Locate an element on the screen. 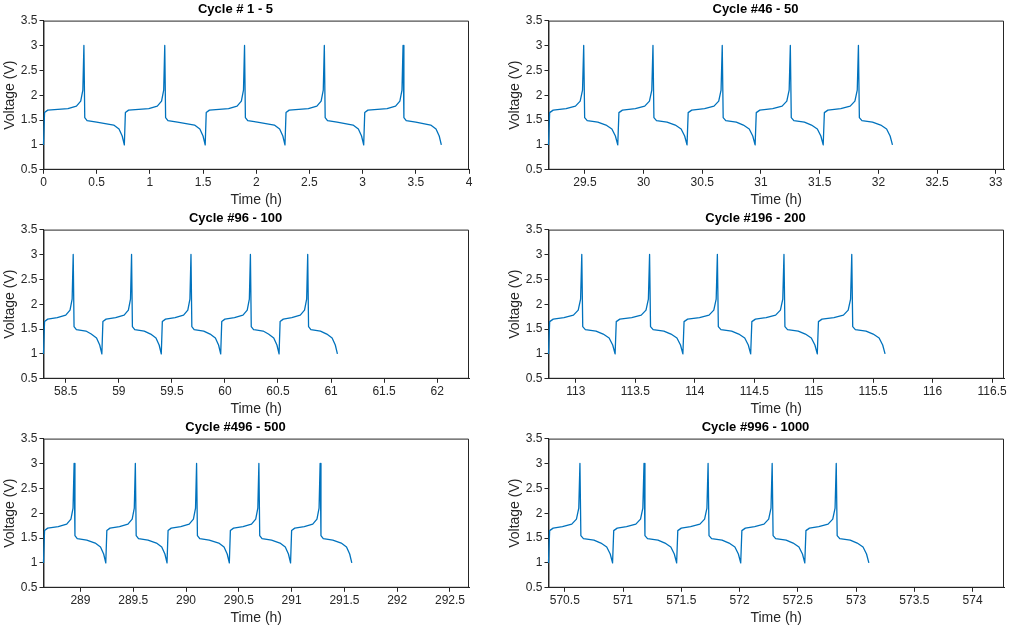  x-tick-label: 33 is located at coordinates (996, 182).